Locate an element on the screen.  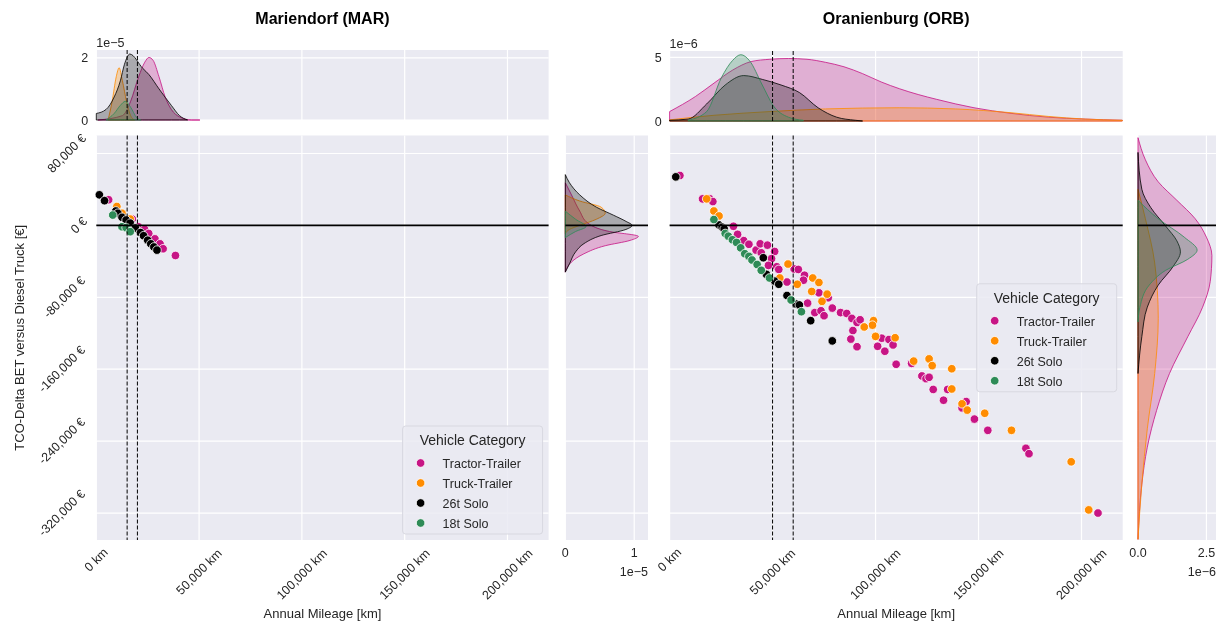
y-tick-label: 0 € is located at coordinates (79, 225).